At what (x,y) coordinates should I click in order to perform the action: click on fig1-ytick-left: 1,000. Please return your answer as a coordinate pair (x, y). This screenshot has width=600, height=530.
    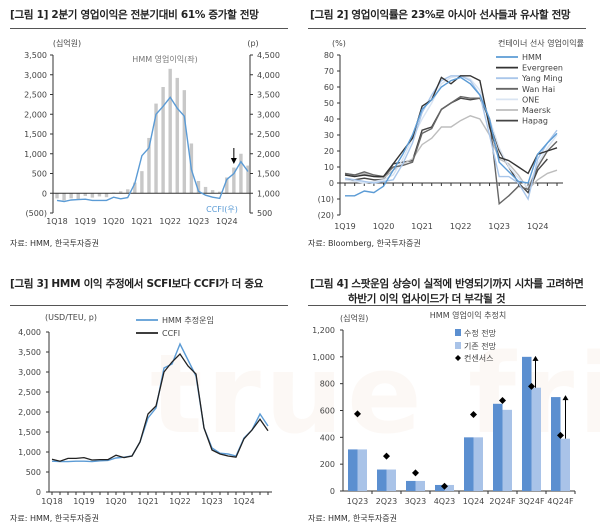
    Looking at the image, I should click on (35, 154).